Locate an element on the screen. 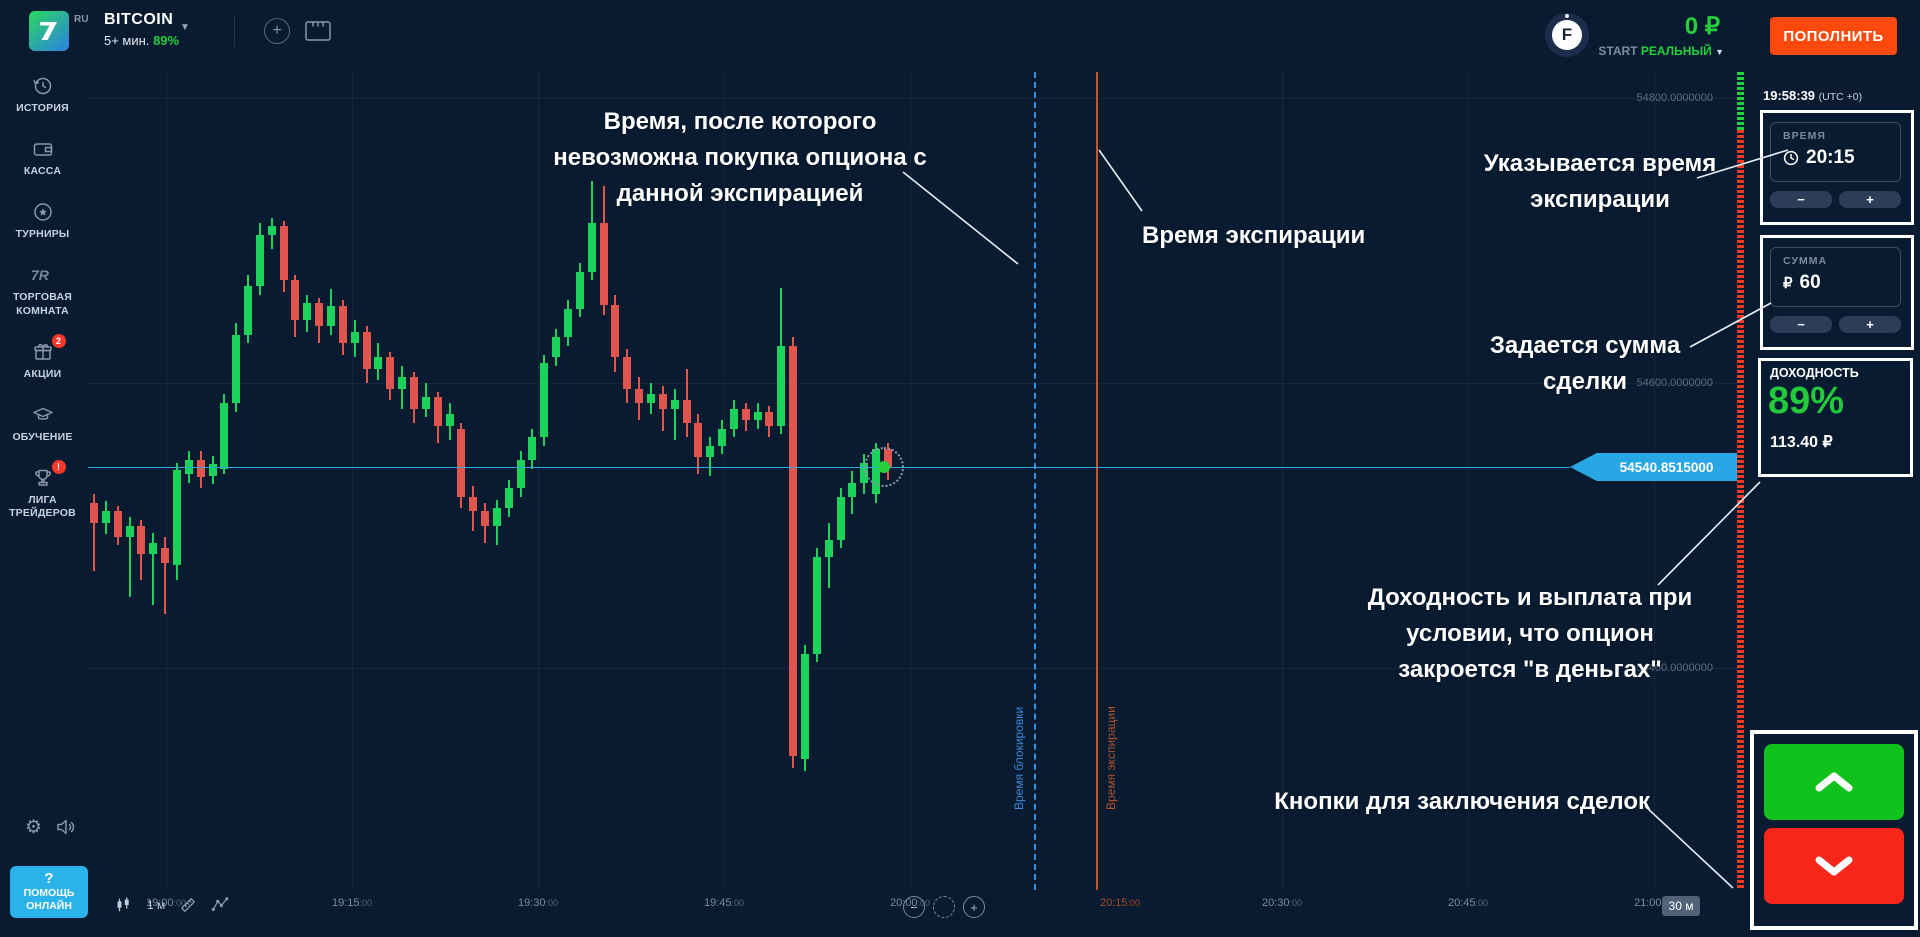 The width and height of the screenshot is (1920, 937). sound-speaker-icon is located at coordinates (67, 829).